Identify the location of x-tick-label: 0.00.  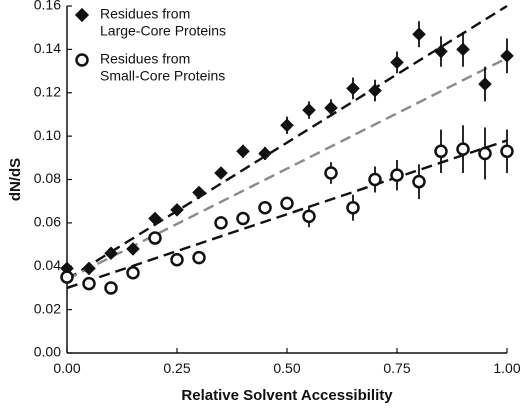
(66, 368).